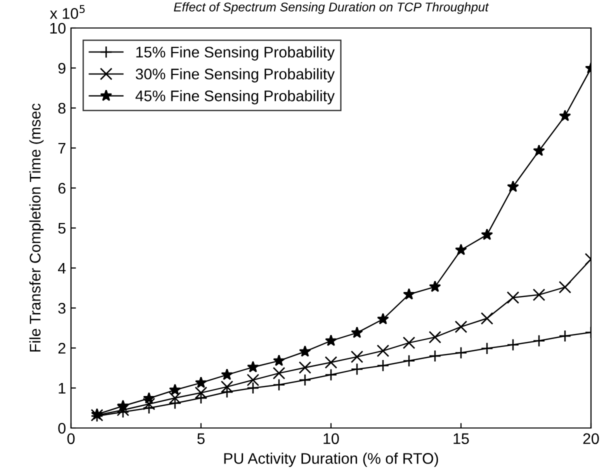  Describe the element at coordinates (62, 428) in the screenshot. I see `y-tick-label: 0` at that location.